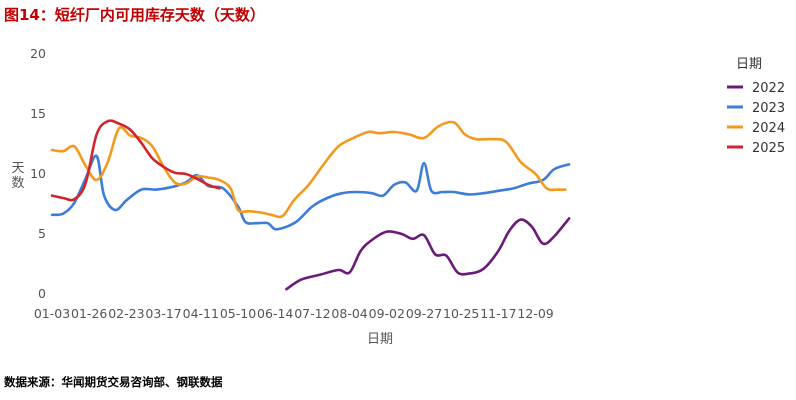  I want to click on figure-title: 图14：短纤厂内可用库存天数（天数）, so click(134, 15).